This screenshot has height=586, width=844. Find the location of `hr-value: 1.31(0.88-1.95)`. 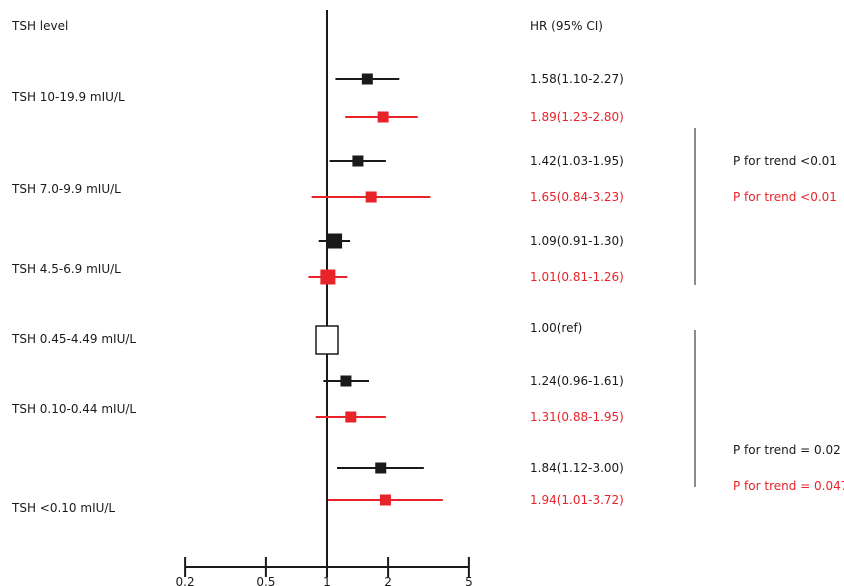

hr-value: 1.31(0.88-1.95) is located at coordinates (577, 417).